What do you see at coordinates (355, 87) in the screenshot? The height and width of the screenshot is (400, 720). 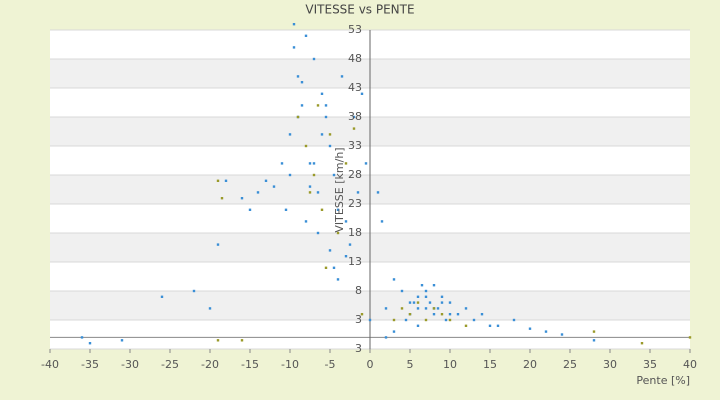 I see `y-tick-label: 43` at bounding box center [355, 87].